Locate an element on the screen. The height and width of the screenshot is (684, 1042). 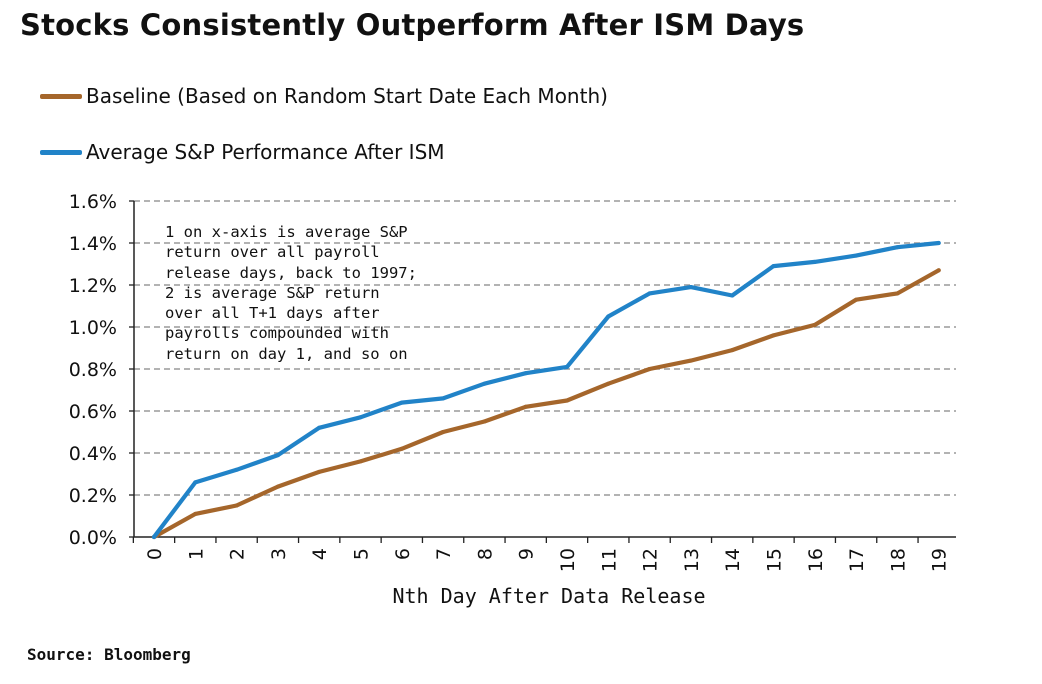
legend-item-after-ism: Average S&P Performance After ISM is located at coordinates (324, 152).